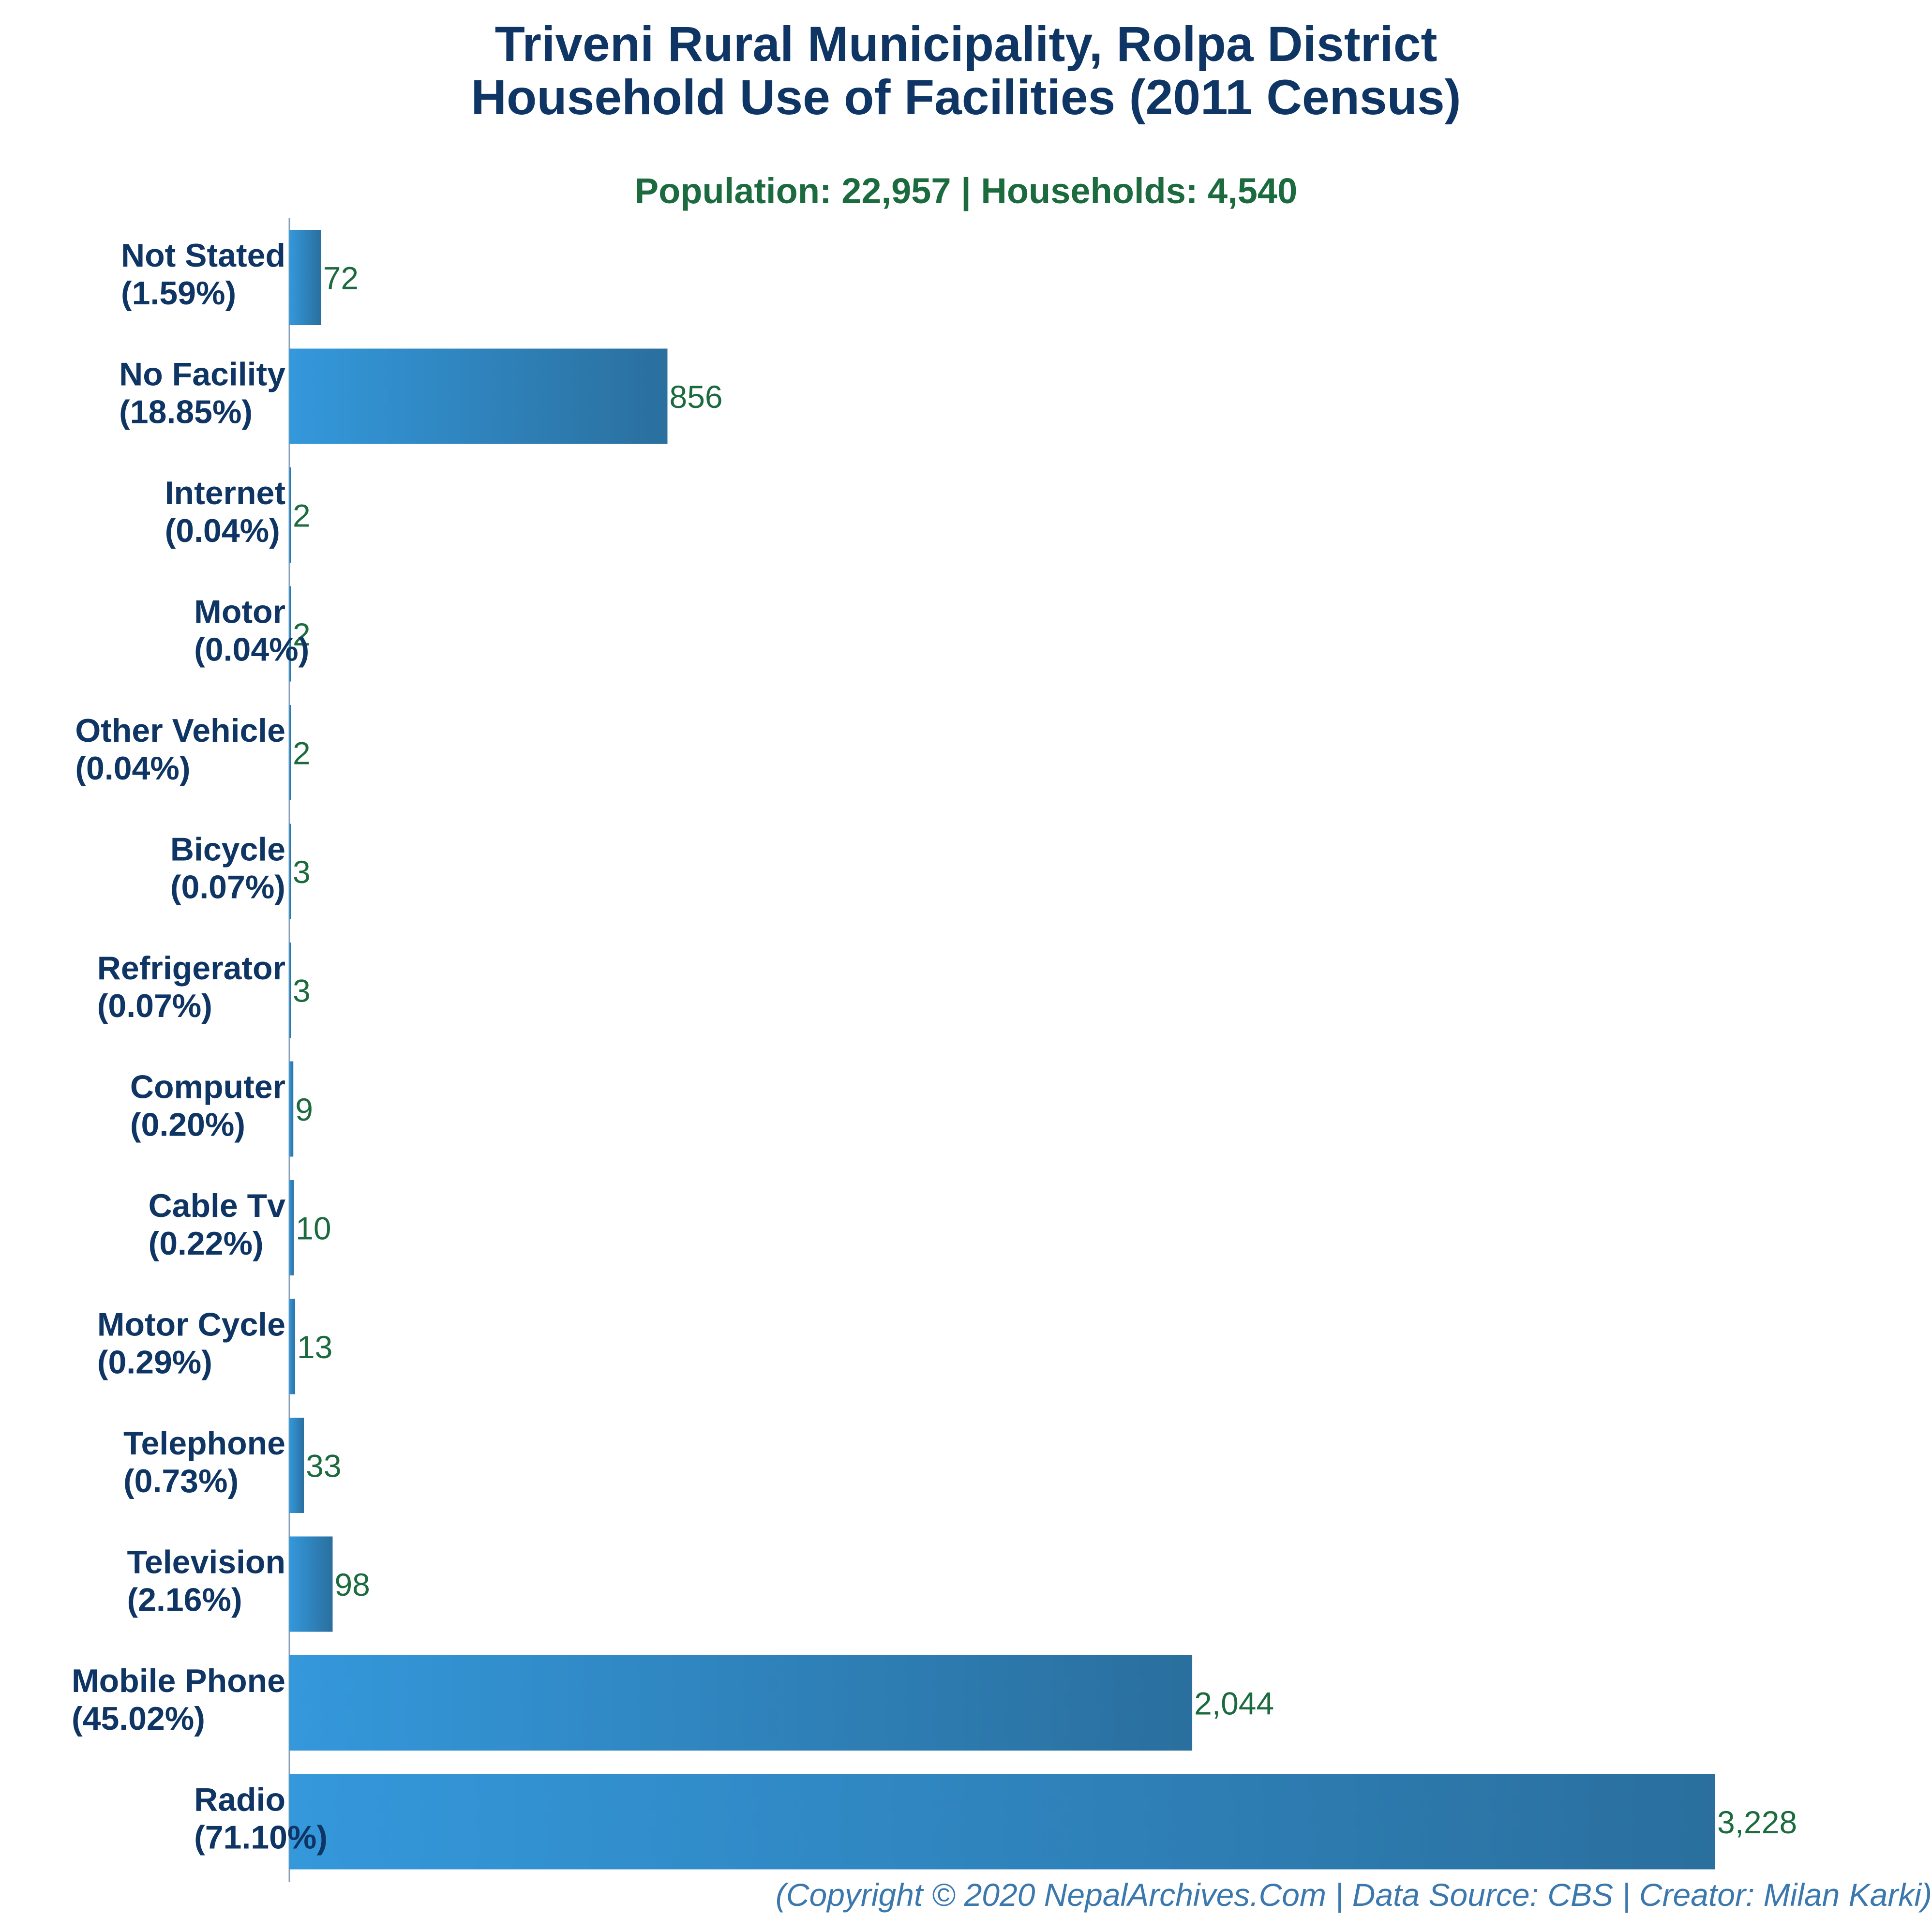  What do you see at coordinates (352, 1585) in the screenshot?
I see `value-label: 98` at bounding box center [352, 1585].